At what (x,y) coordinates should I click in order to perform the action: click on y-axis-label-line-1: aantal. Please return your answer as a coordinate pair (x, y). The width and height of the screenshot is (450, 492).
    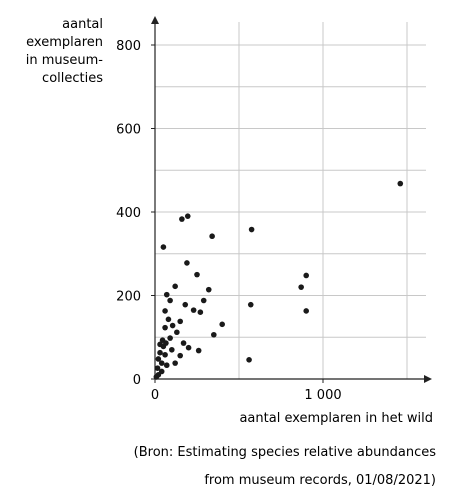
    Looking at the image, I should click on (82, 24).